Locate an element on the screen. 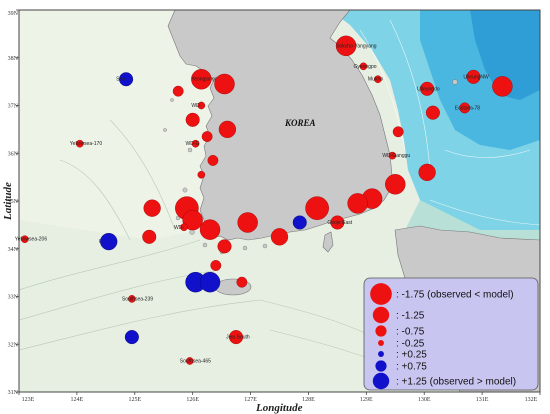  station-label: Jeju South is located at coordinates (238, 338).